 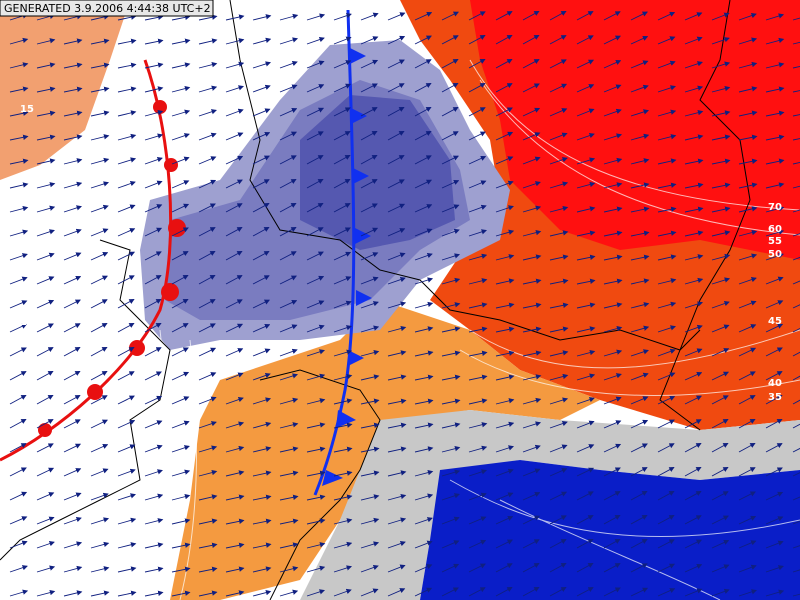 What do you see at coordinates (775, 383) in the screenshot?
I see `contour-label: 40` at bounding box center [775, 383].